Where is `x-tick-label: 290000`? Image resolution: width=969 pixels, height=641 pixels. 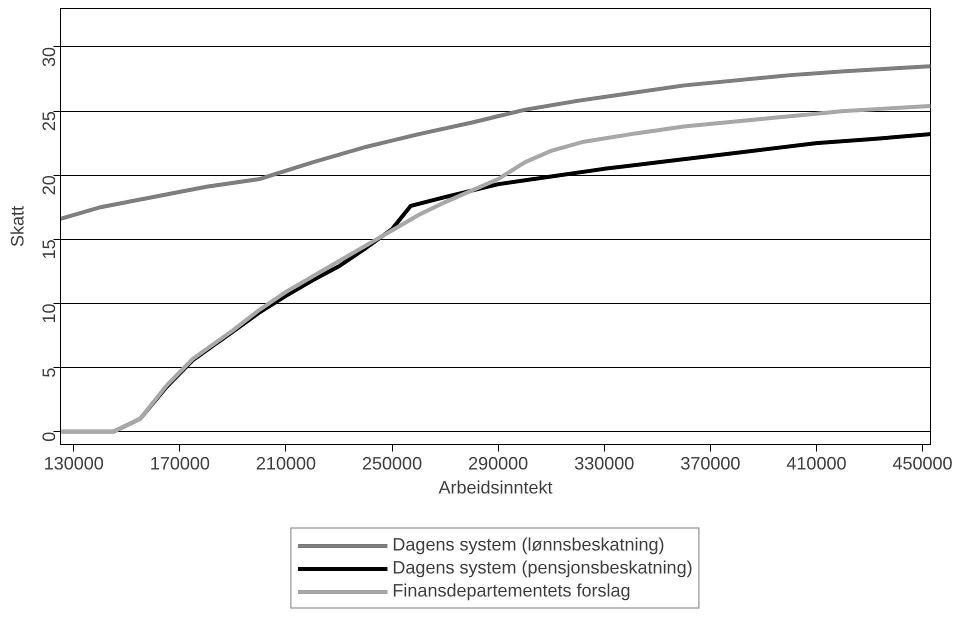
x-tick-label: 290000 is located at coordinates (498, 464).